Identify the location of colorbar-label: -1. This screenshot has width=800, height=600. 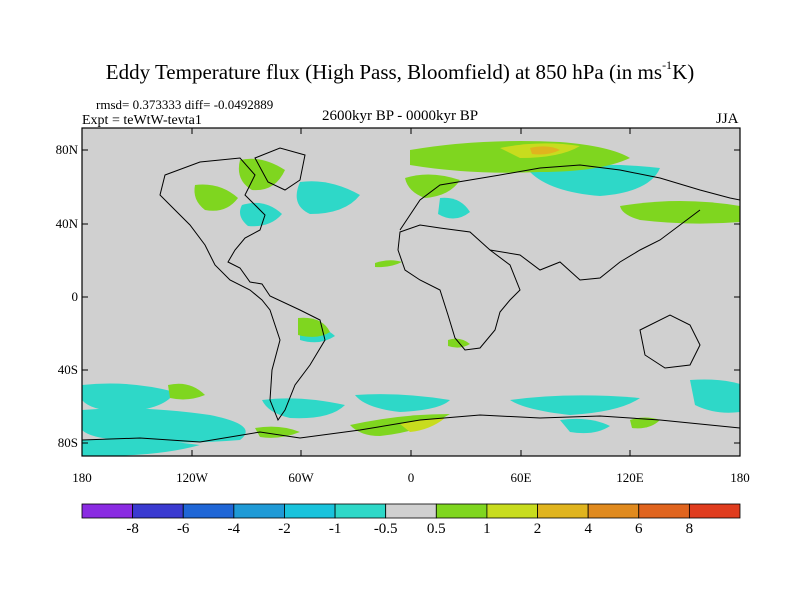
(335, 529).